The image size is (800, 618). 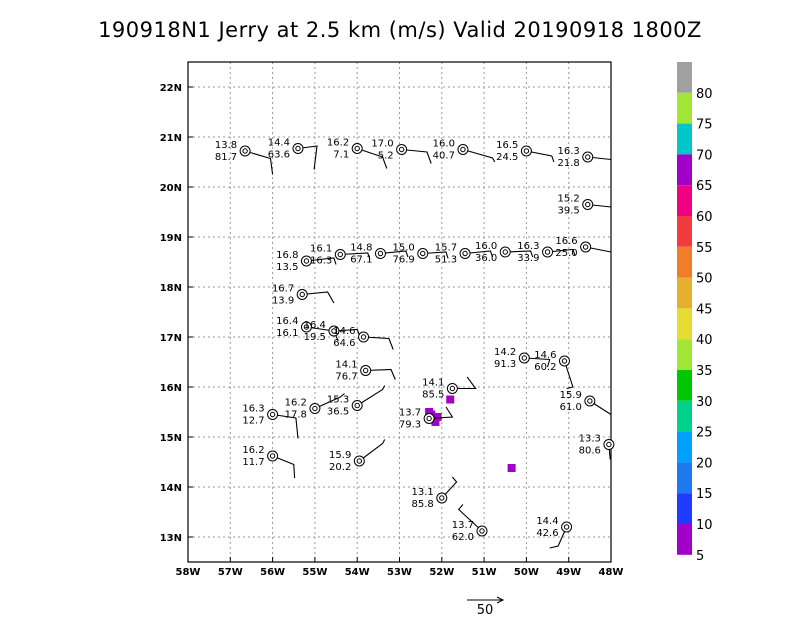 What do you see at coordinates (568, 163) in the screenshot?
I see `station-bottom-value: 21.8` at bounding box center [568, 163].